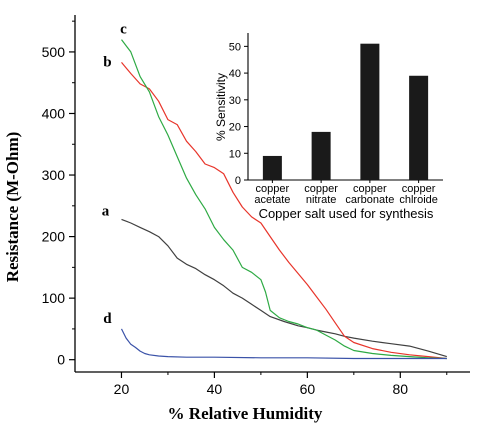  Describe the element at coordinates (401, 389) in the screenshot. I see `x-tick-label: 80` at that location.